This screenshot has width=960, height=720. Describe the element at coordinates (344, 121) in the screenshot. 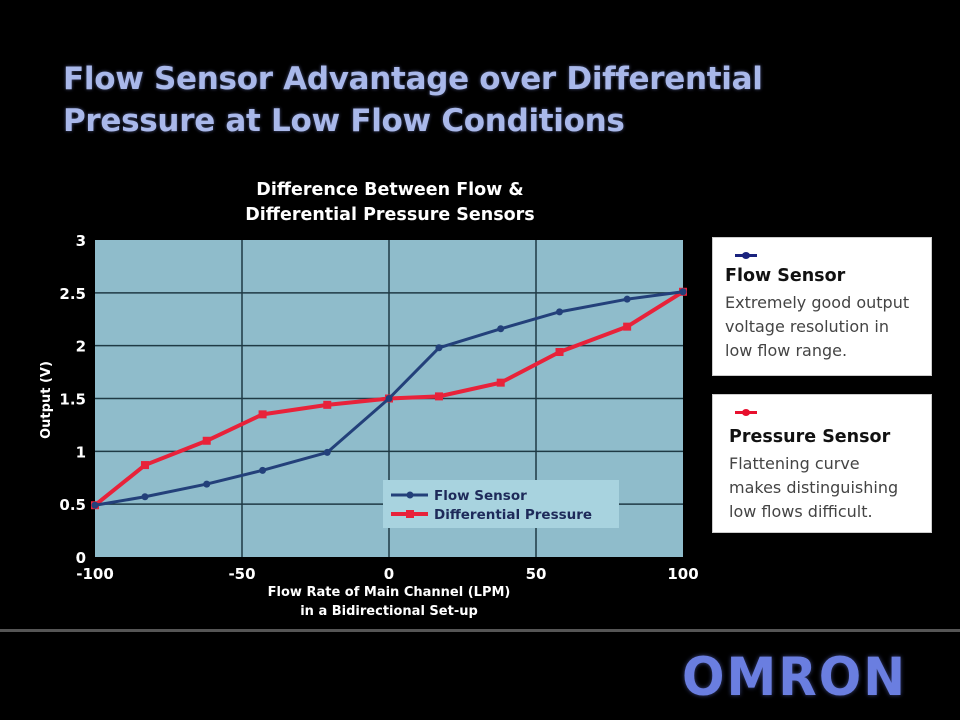

I see `slide-title-line-2: Pressure at Low Flow Conditions` at that location.